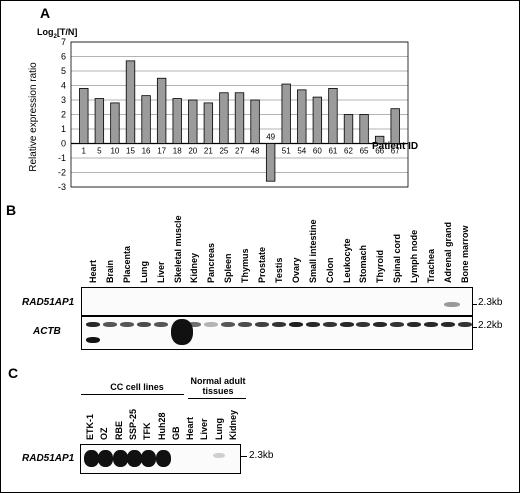  What do you see at coordinates (395, 151) in the screenshot?
I see `x-tick-label: 67` at bounding box center [395, 151].